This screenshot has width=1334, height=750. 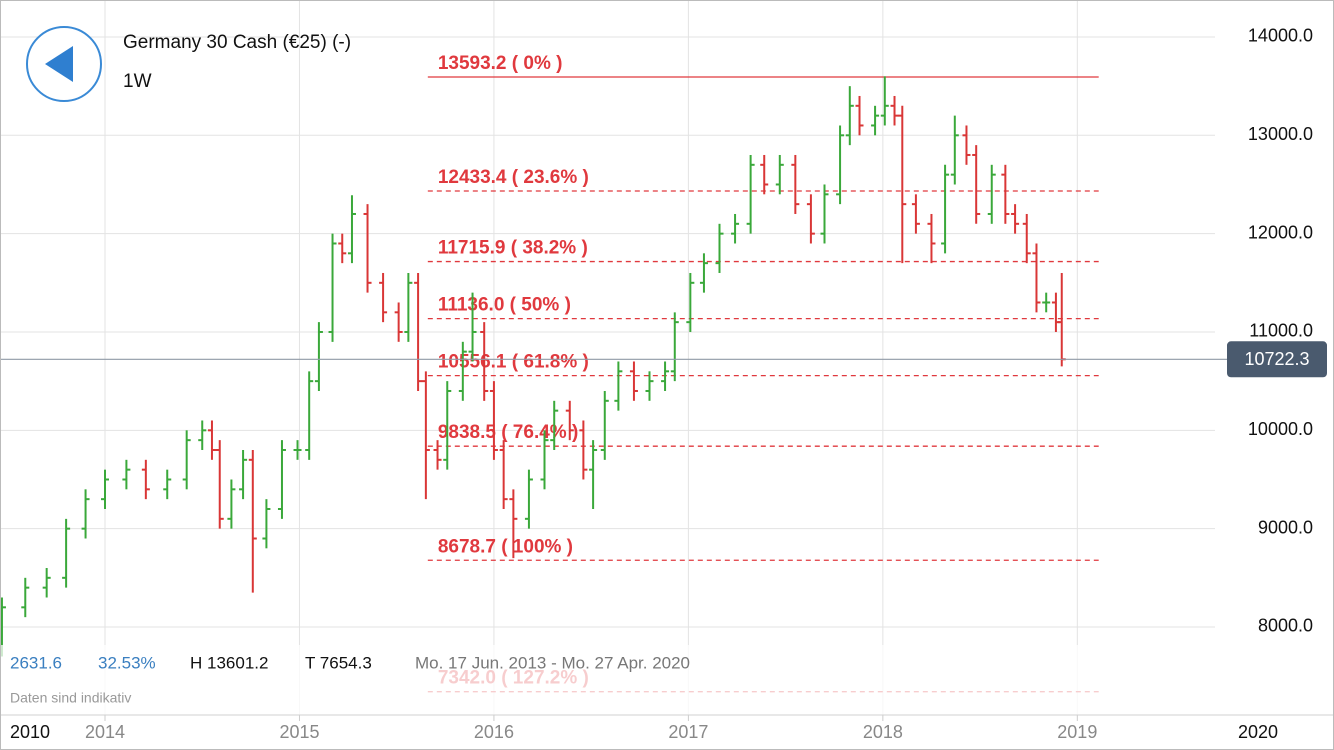 I want to click on range-start-label: 2010, so click(x=30, y=732).